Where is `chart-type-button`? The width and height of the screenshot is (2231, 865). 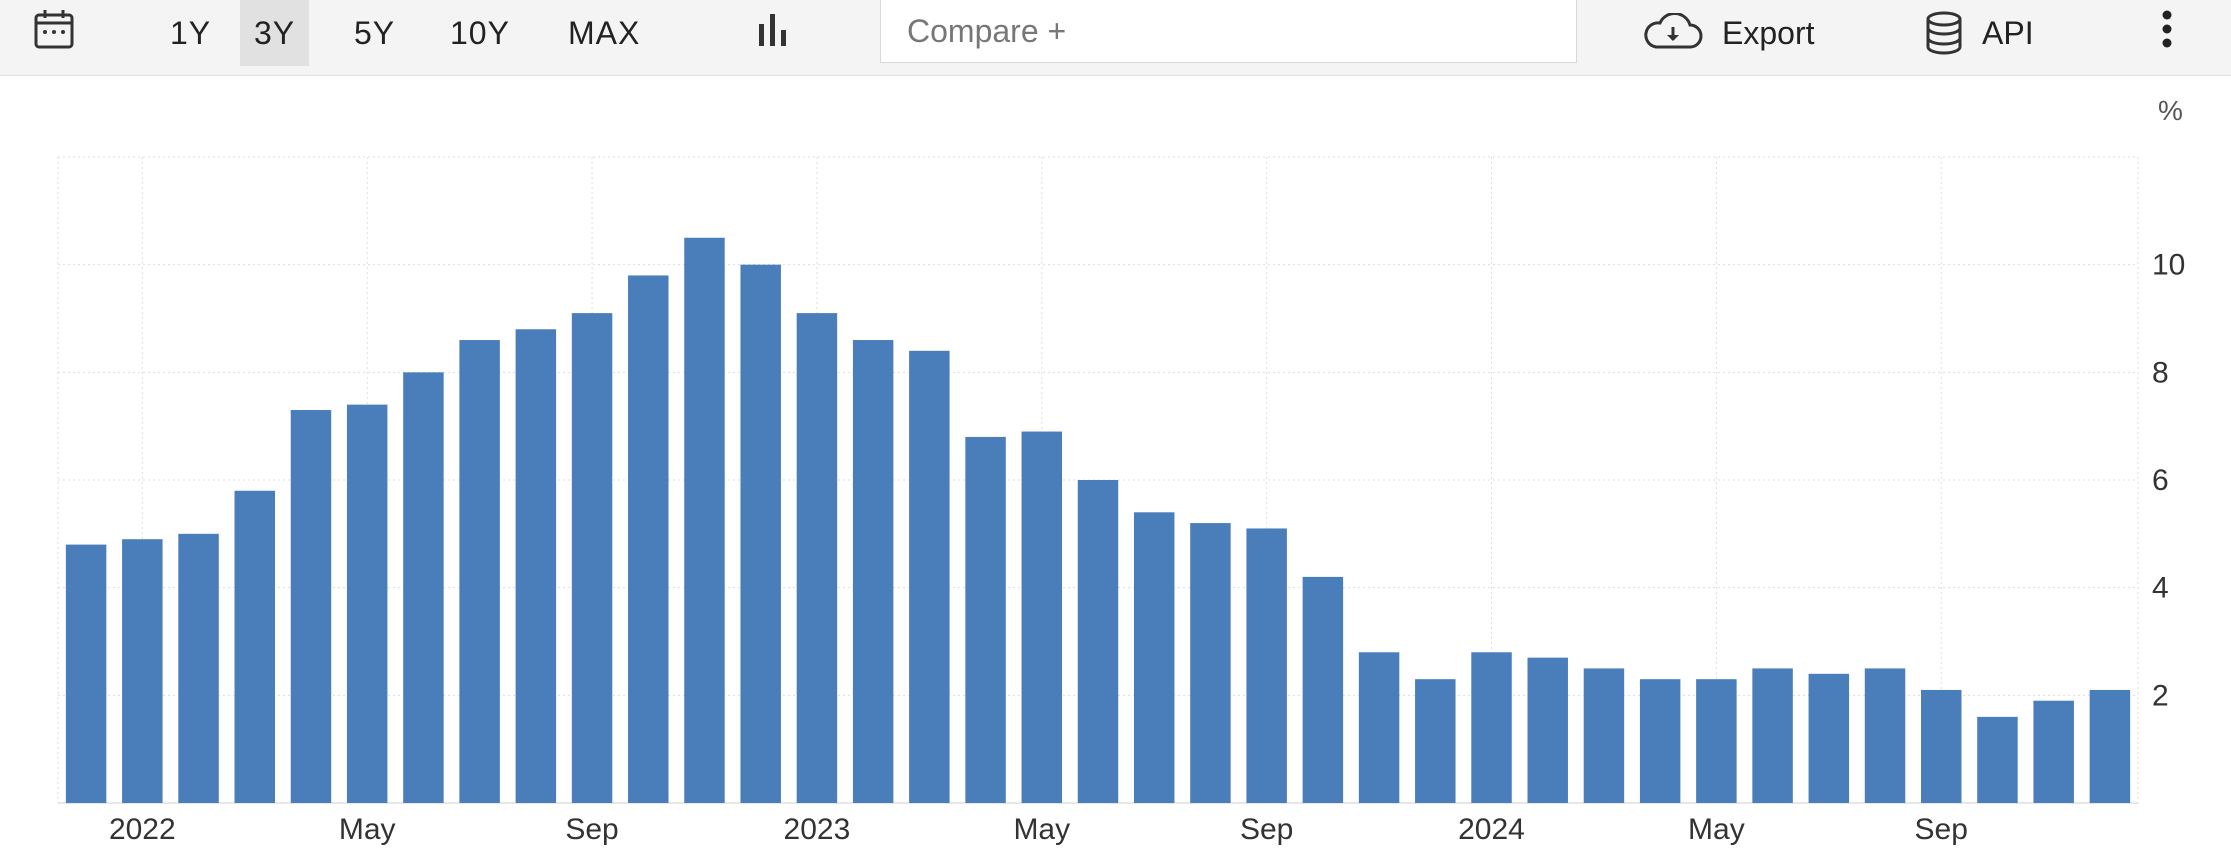
chart-type-button is located at coordinates (775, 33).